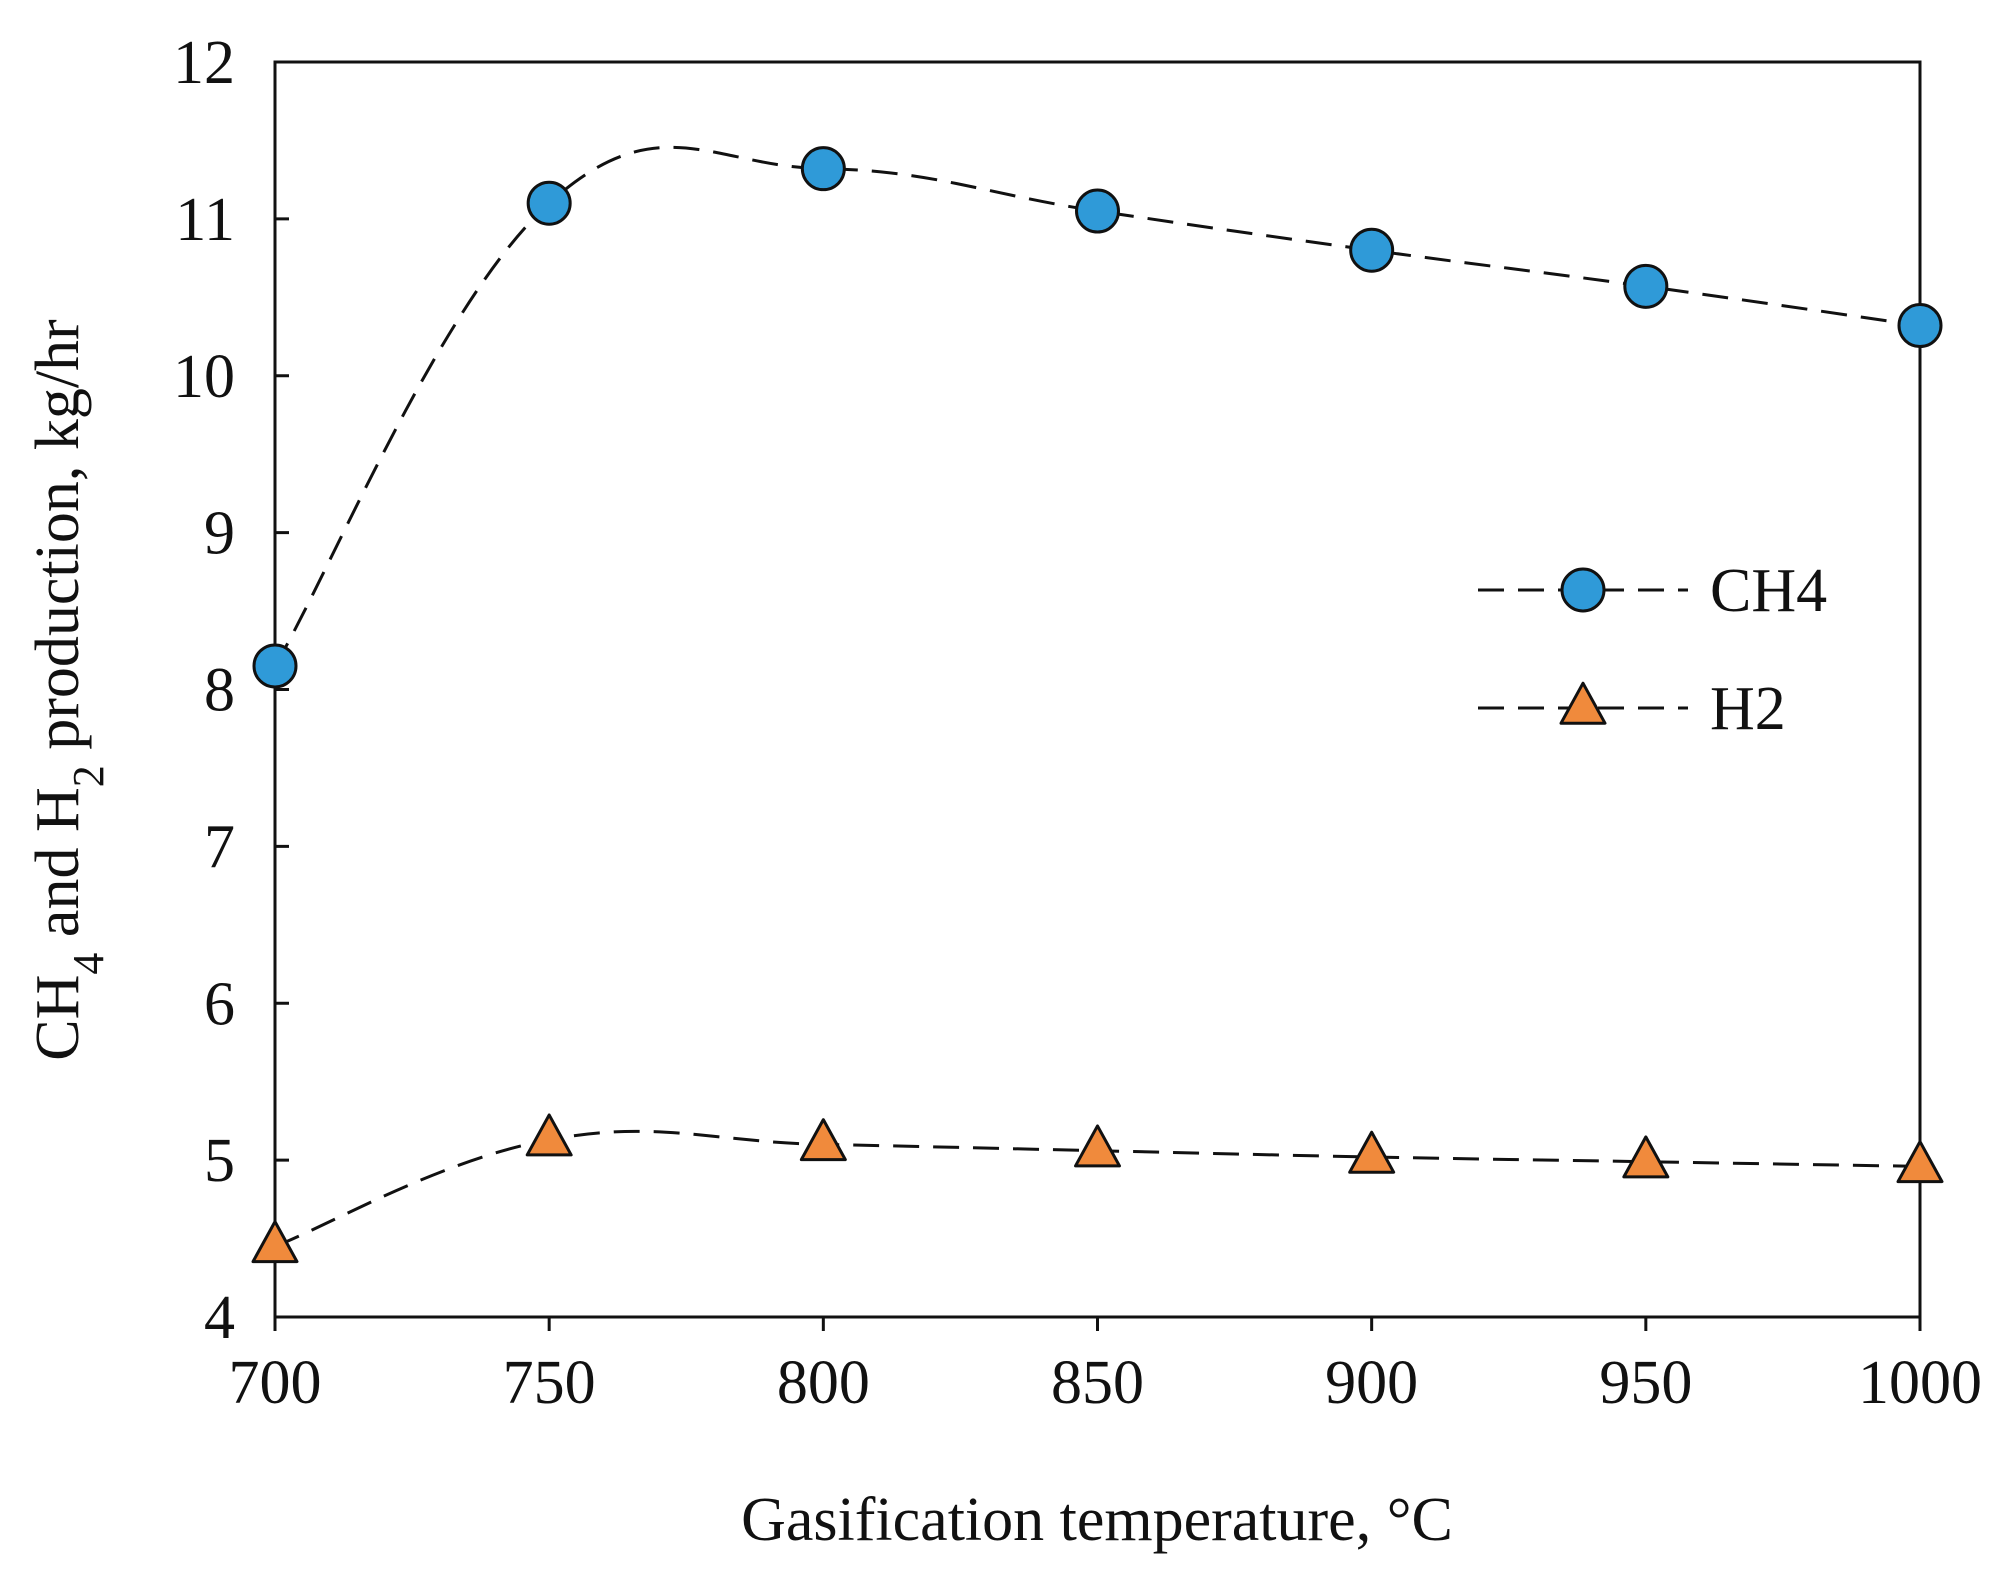 The height and width of the screenshot is (1587, 2013). What do you see at coordinates (205, 220) in the screenshot?
I see `y-tick-label: 11` at bounding box center [205, 220].